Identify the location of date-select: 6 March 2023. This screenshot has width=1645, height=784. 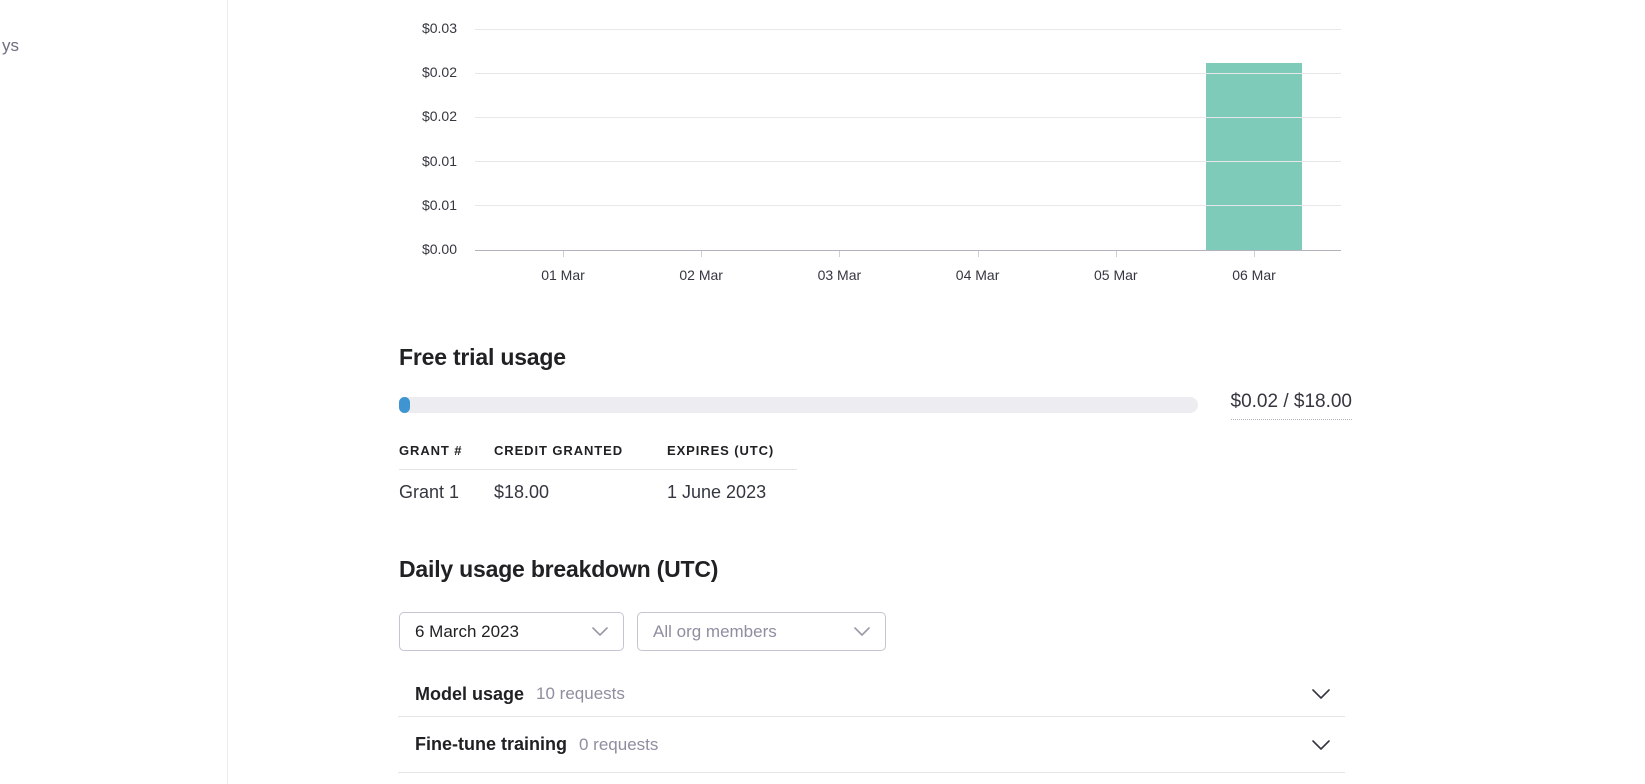
(511, 631).